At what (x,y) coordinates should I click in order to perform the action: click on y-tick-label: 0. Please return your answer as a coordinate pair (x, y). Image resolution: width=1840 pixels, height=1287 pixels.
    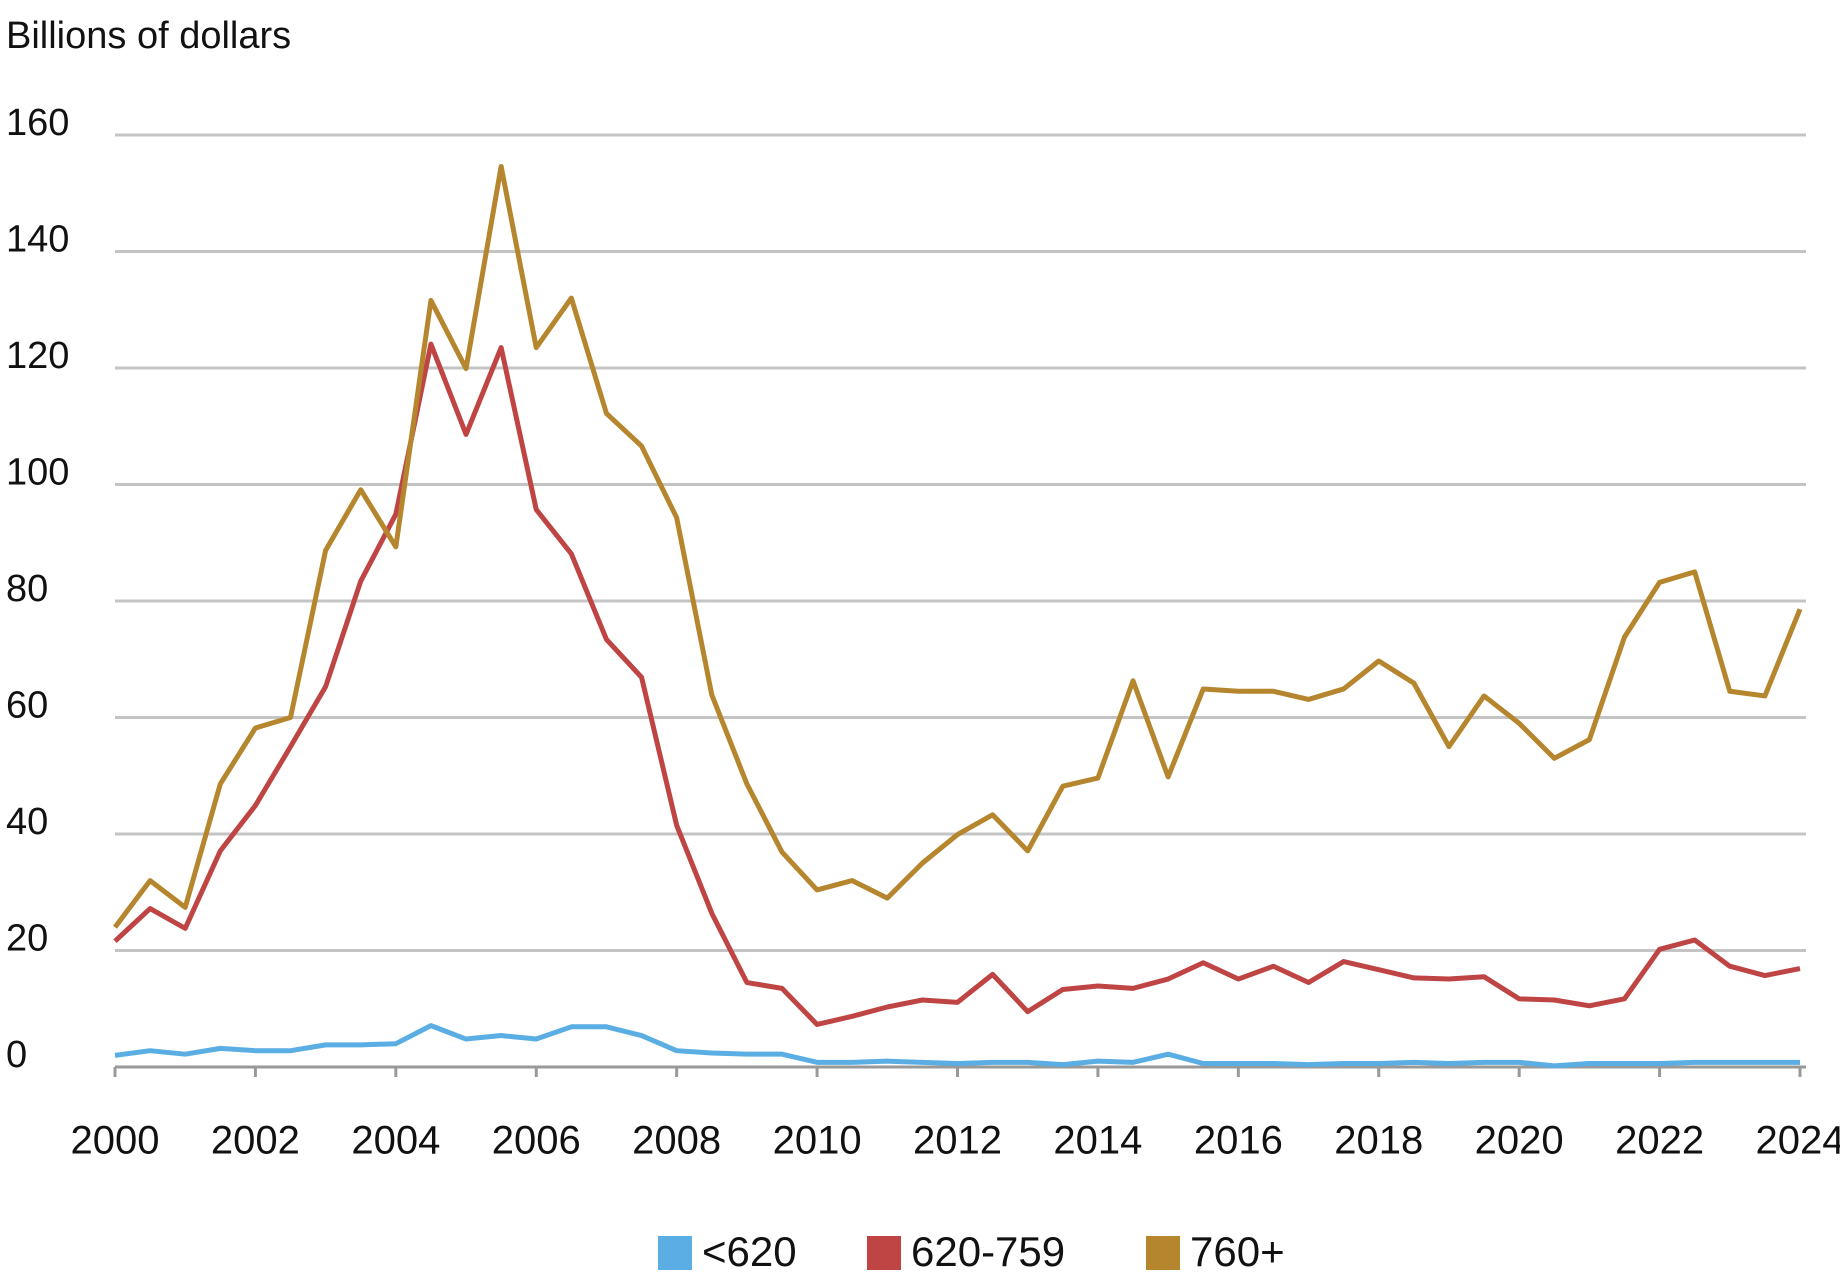
    Looking at the image, I should click on (16, 1055).